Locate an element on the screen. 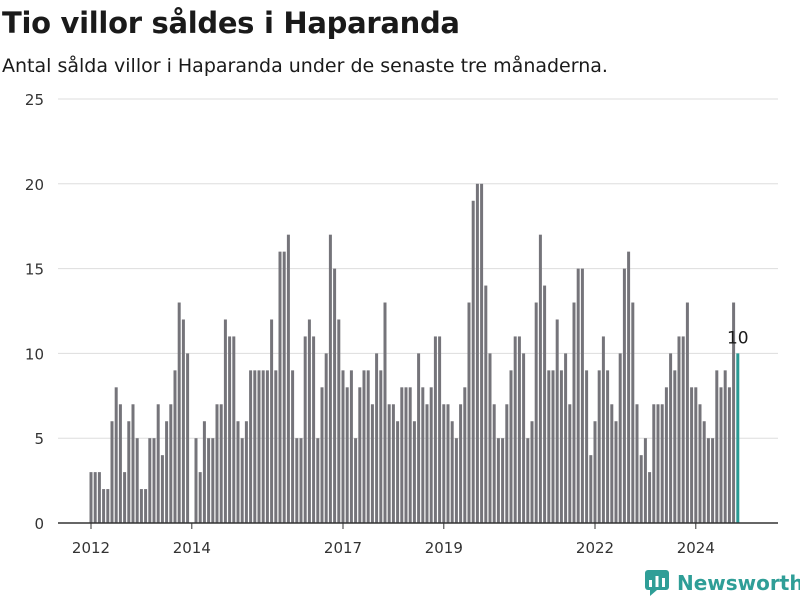 Image resolution: width=800 pixels, height=600 pixels. y-tick-label: 15 is located at coordinates (34, 270).